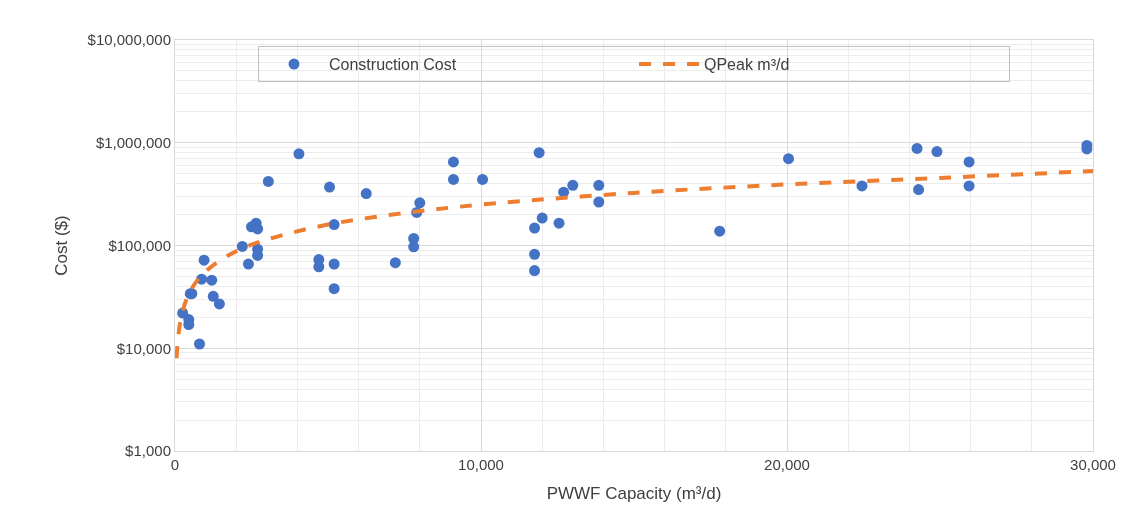 The width and height of the screenshot is (1141, 531). Describe the element at coordinates (634, 494) in the screenshot. I see `x-axis-title: PWWF Capacity (m³/d)` at that location.